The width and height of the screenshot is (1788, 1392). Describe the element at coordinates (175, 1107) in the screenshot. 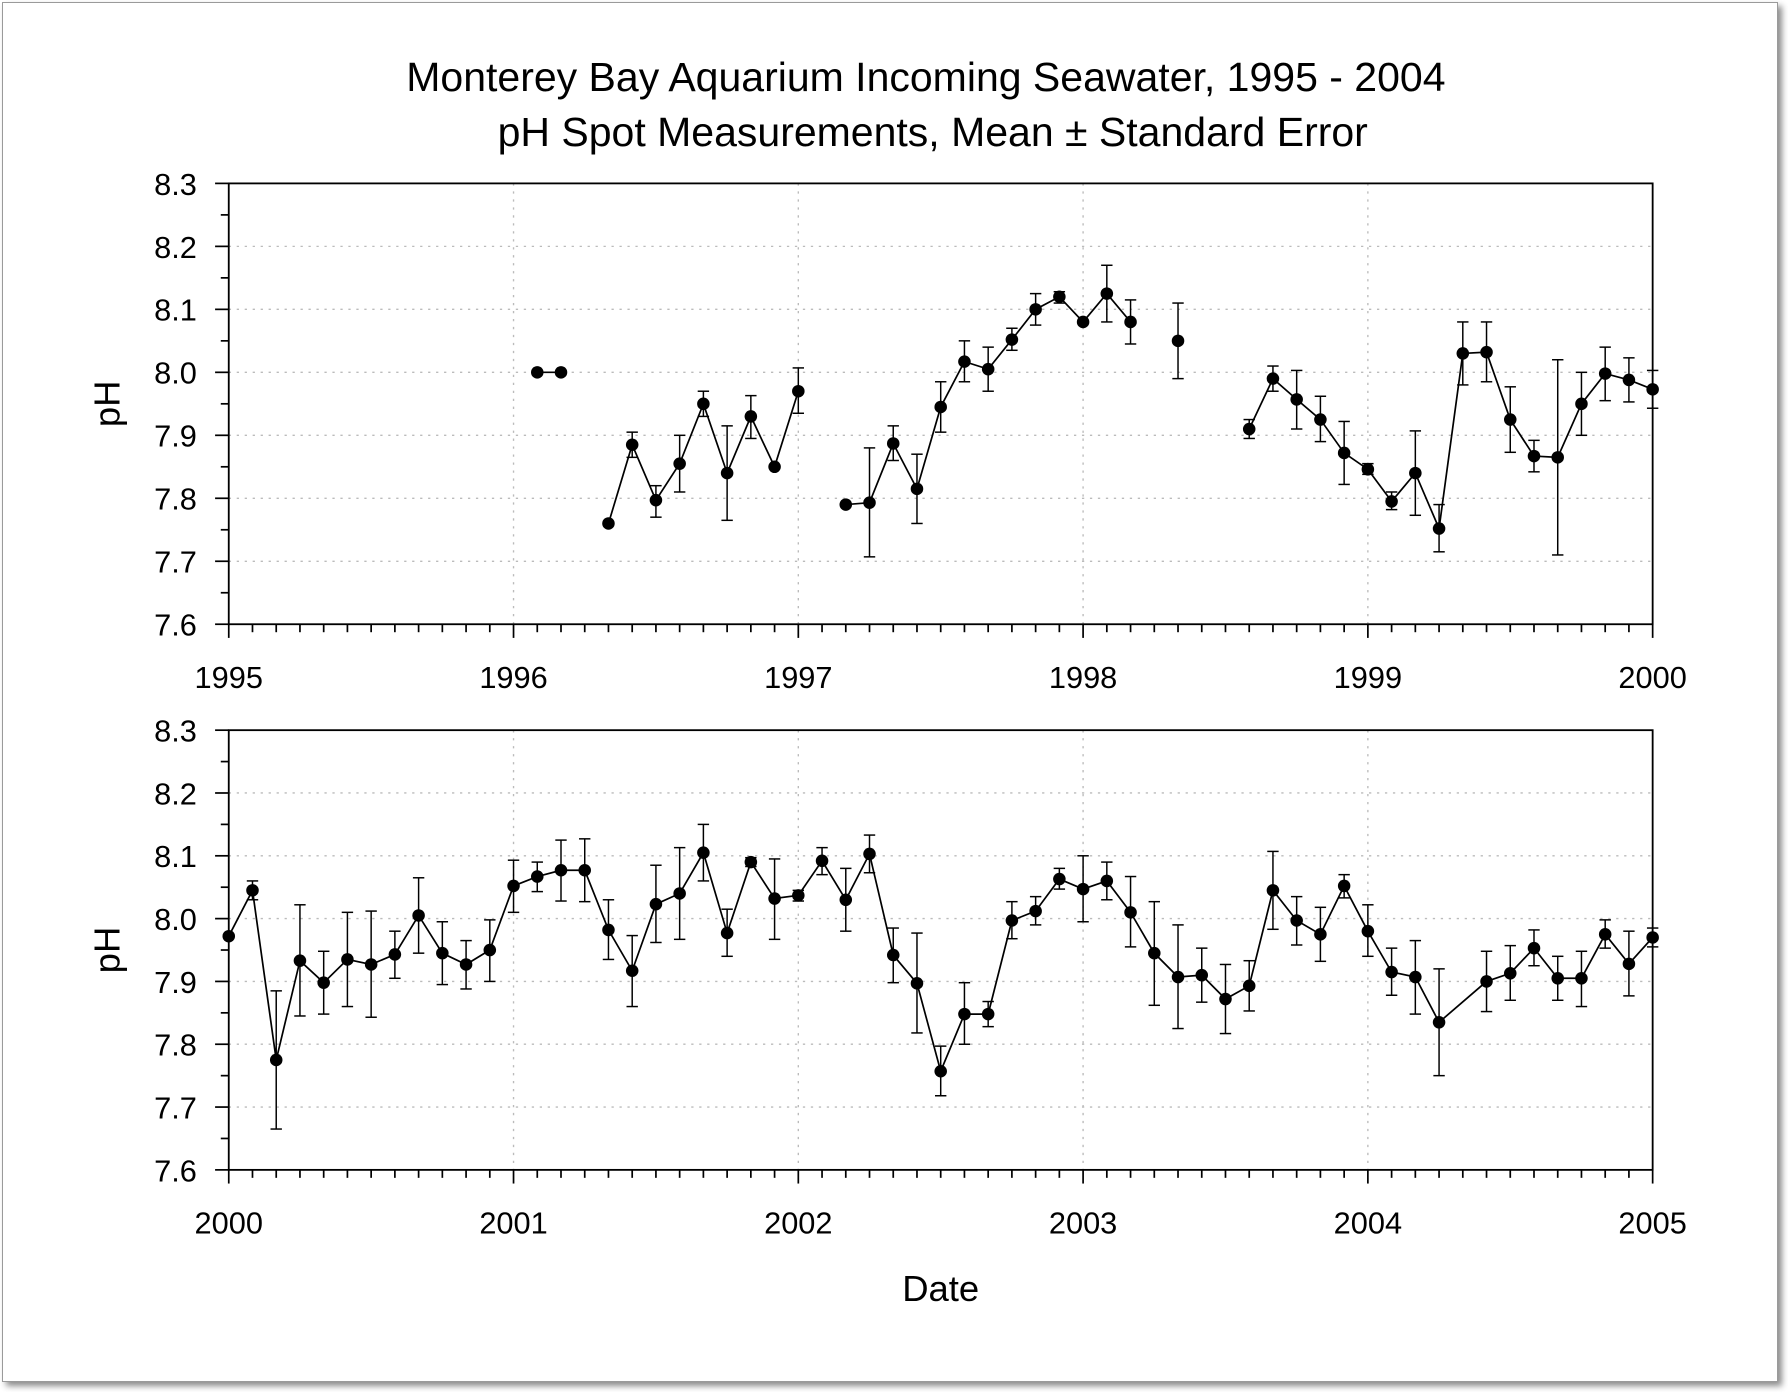

I see `y-tick-label: 7.7` at that location.